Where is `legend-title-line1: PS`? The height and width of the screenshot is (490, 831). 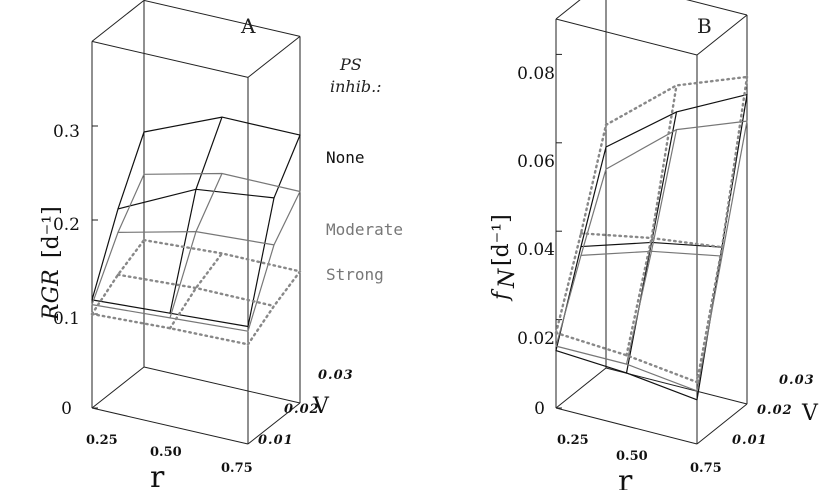 legend-title-line1: PS is located at coordinates (350, 64).